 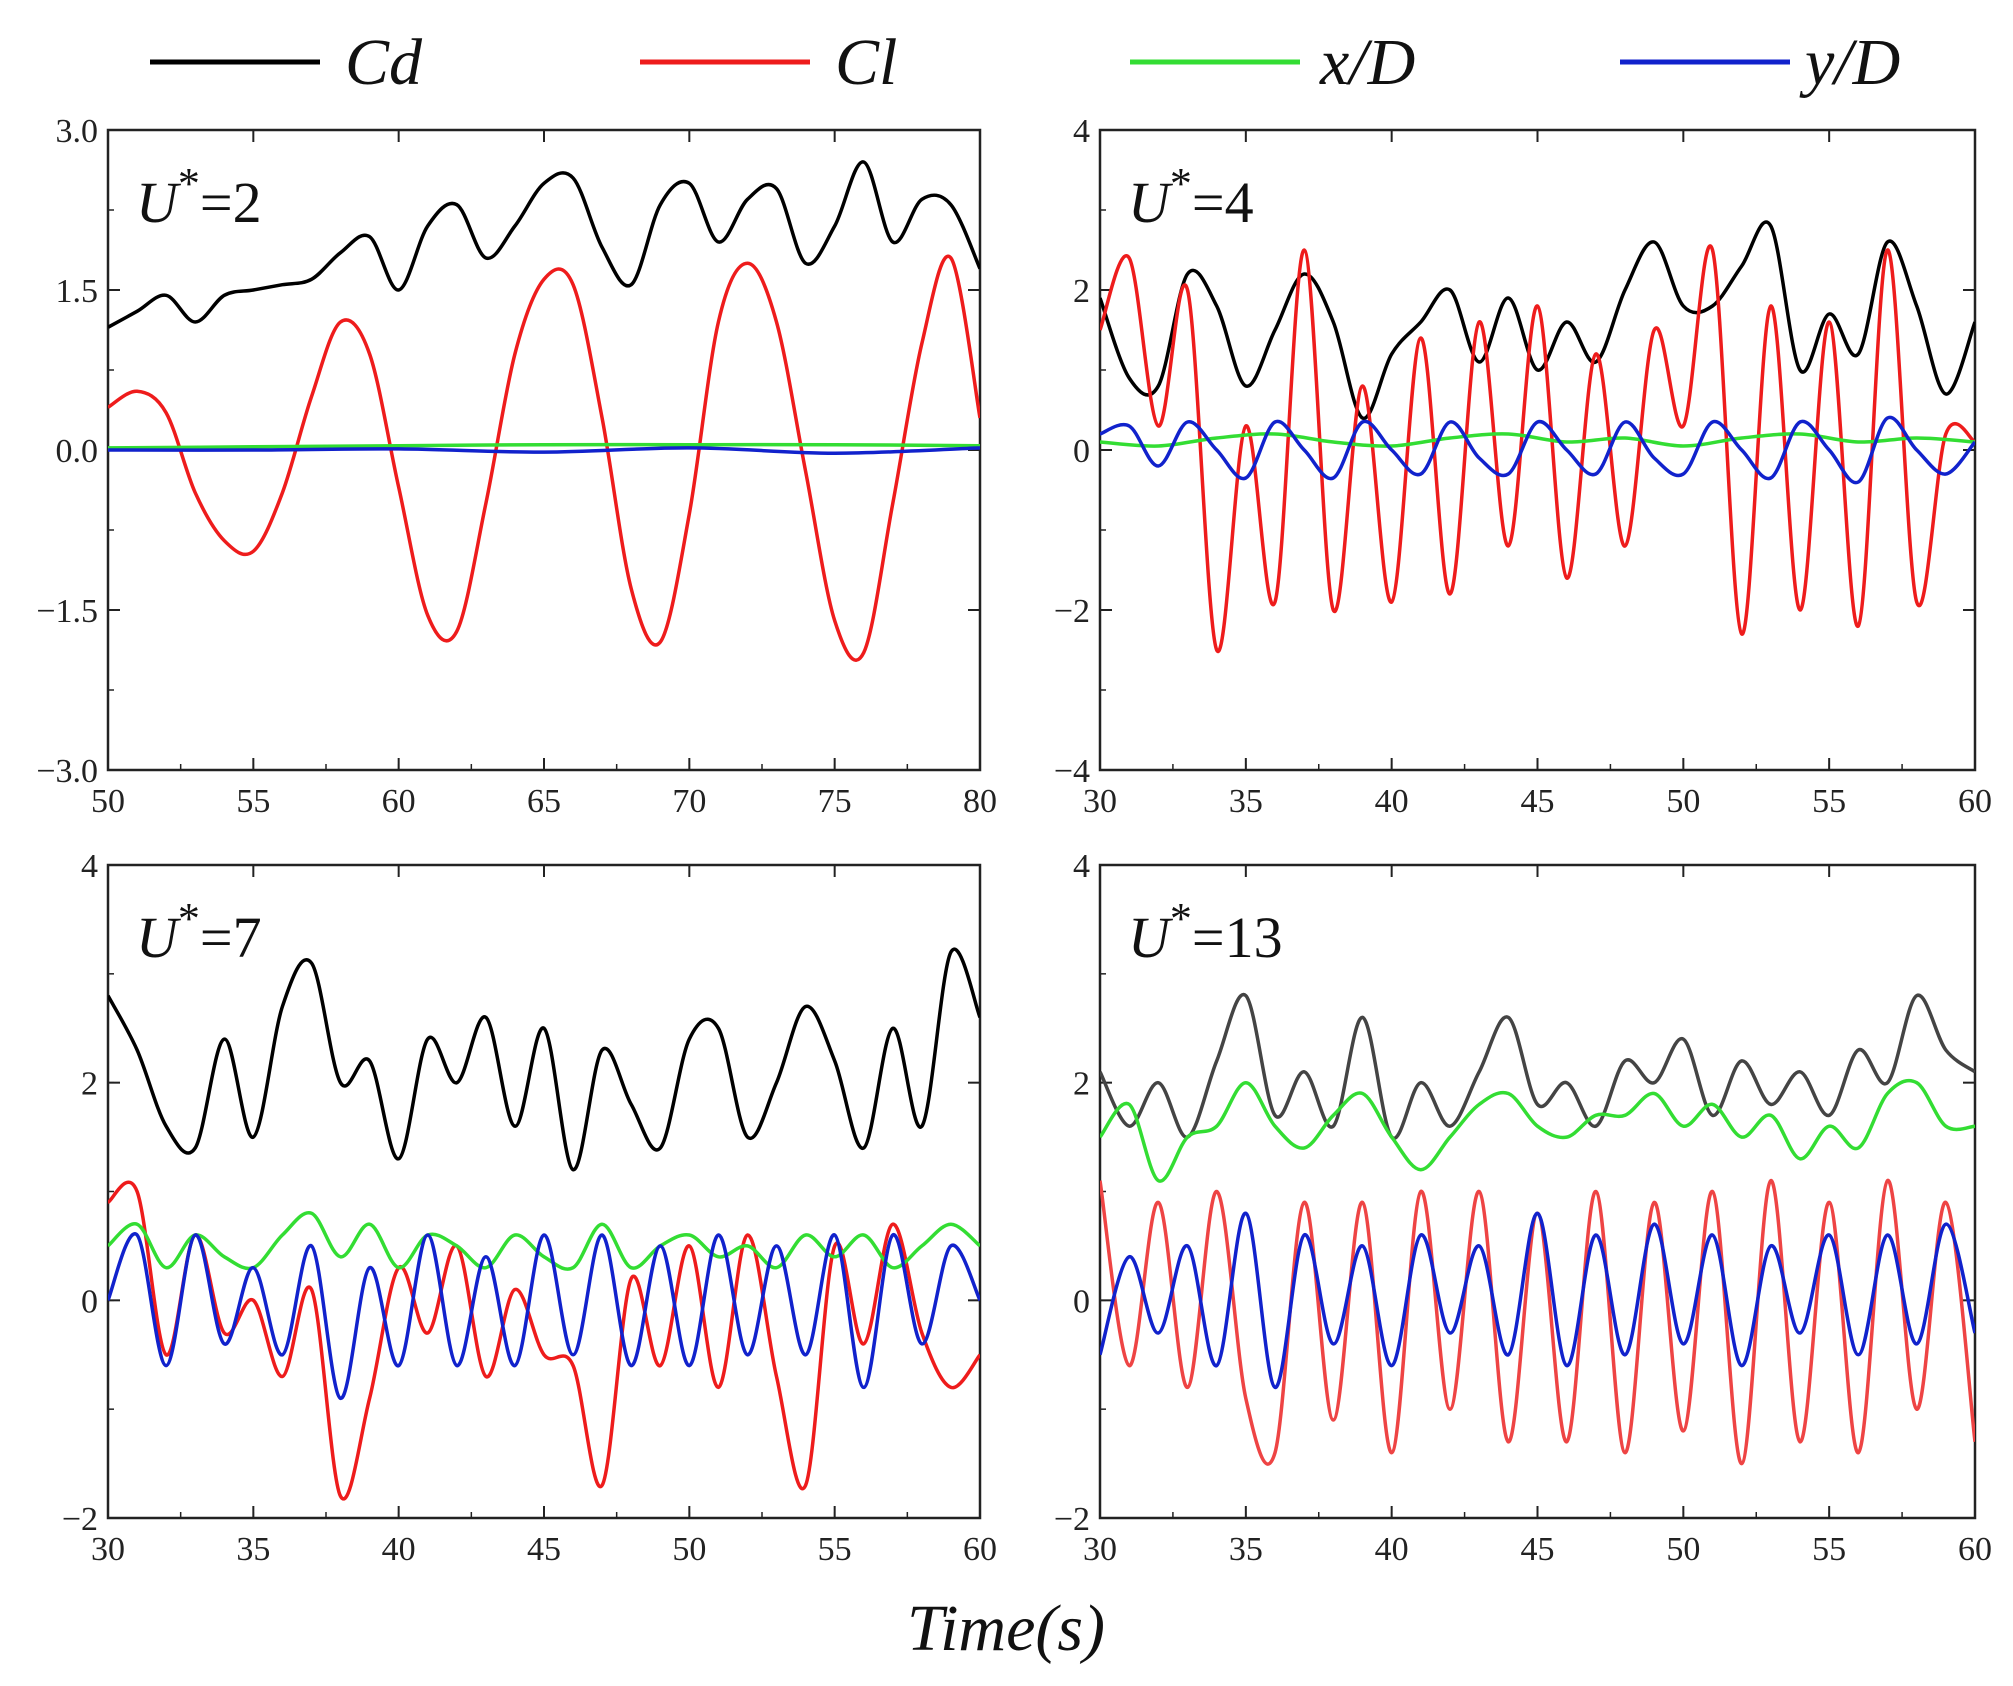 What do you see at coordinates (1272, 62) in the screenshot?
I see `legend-item-x-d: x/D` at bounding box center [1272, 62].